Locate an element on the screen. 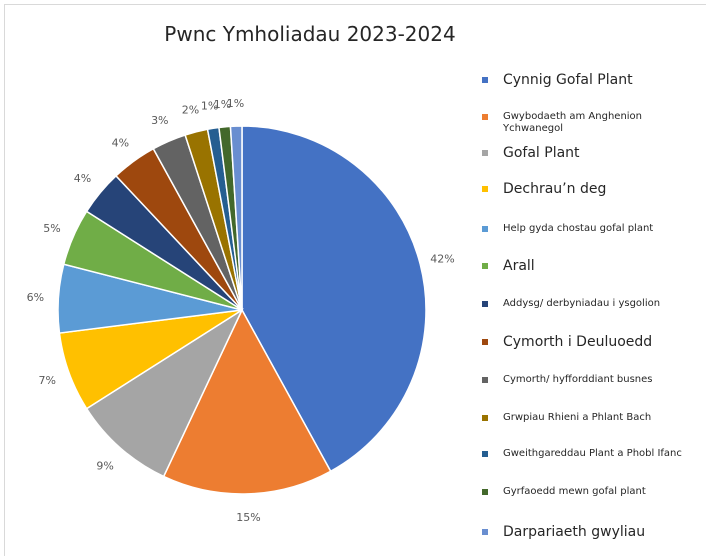 This screenshot has width=707, height=558. legend-item-12: Gyrfaoedd mewn gofal plant is located at coordinates (593, 492).